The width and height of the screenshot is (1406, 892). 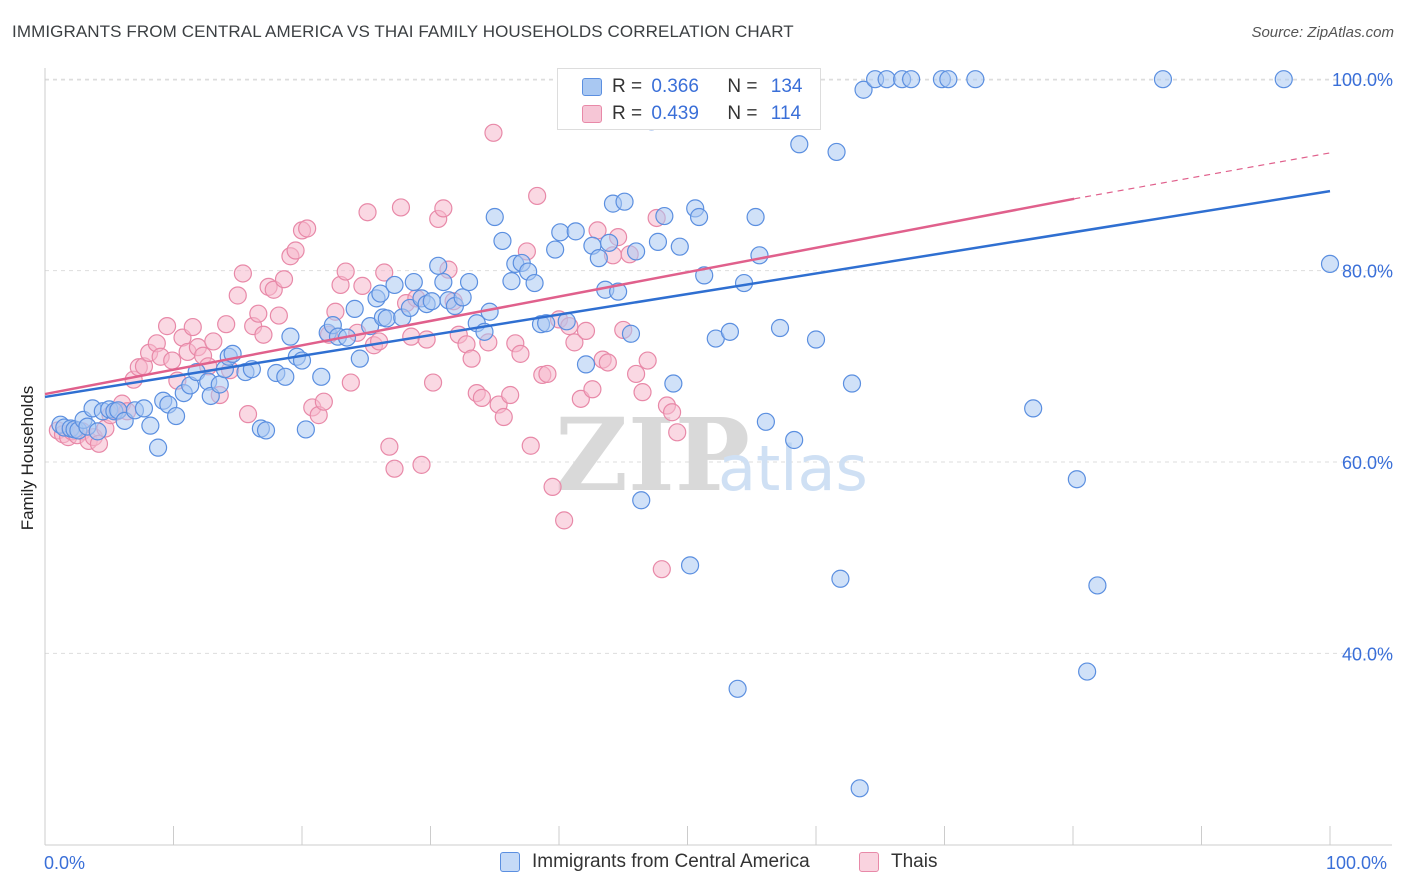 I want to click on y-tick-label: 40.0%, so click(x=1367, y=654).